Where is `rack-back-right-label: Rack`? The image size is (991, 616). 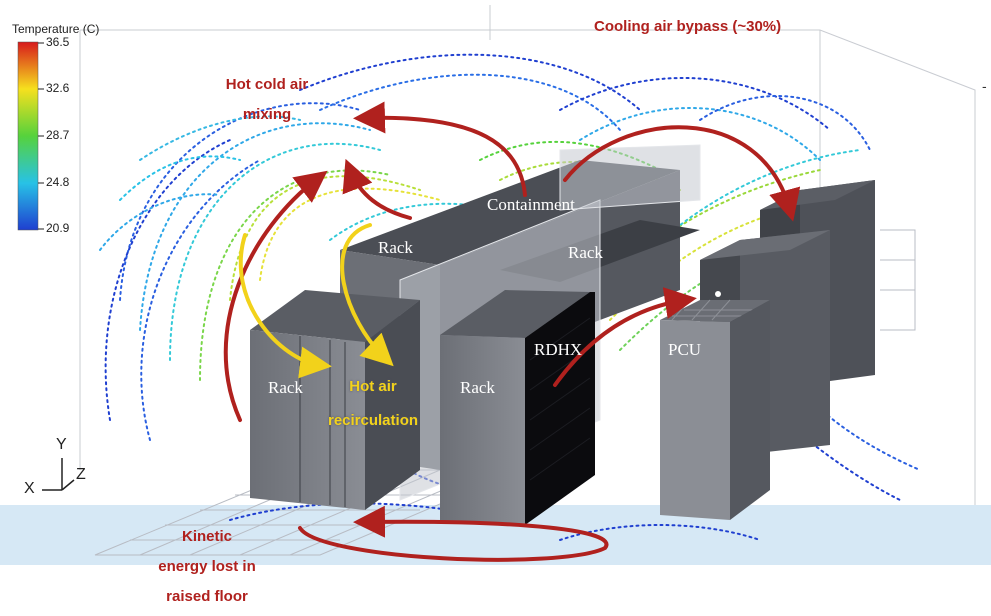
rack-back-right-label: Rack is located at coordinates (585, 252).